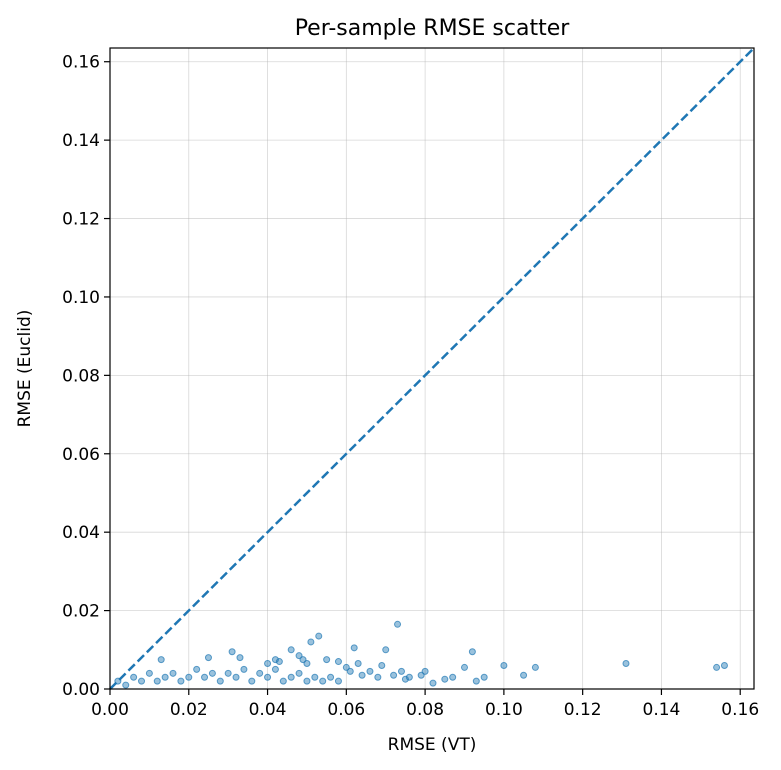 The width and height of the screenshot is (781, 770). What do you see at coordinates (425, 710) in the screenshot?
I see `x-tick-label: 0.08` at bounding box center [425, 710].